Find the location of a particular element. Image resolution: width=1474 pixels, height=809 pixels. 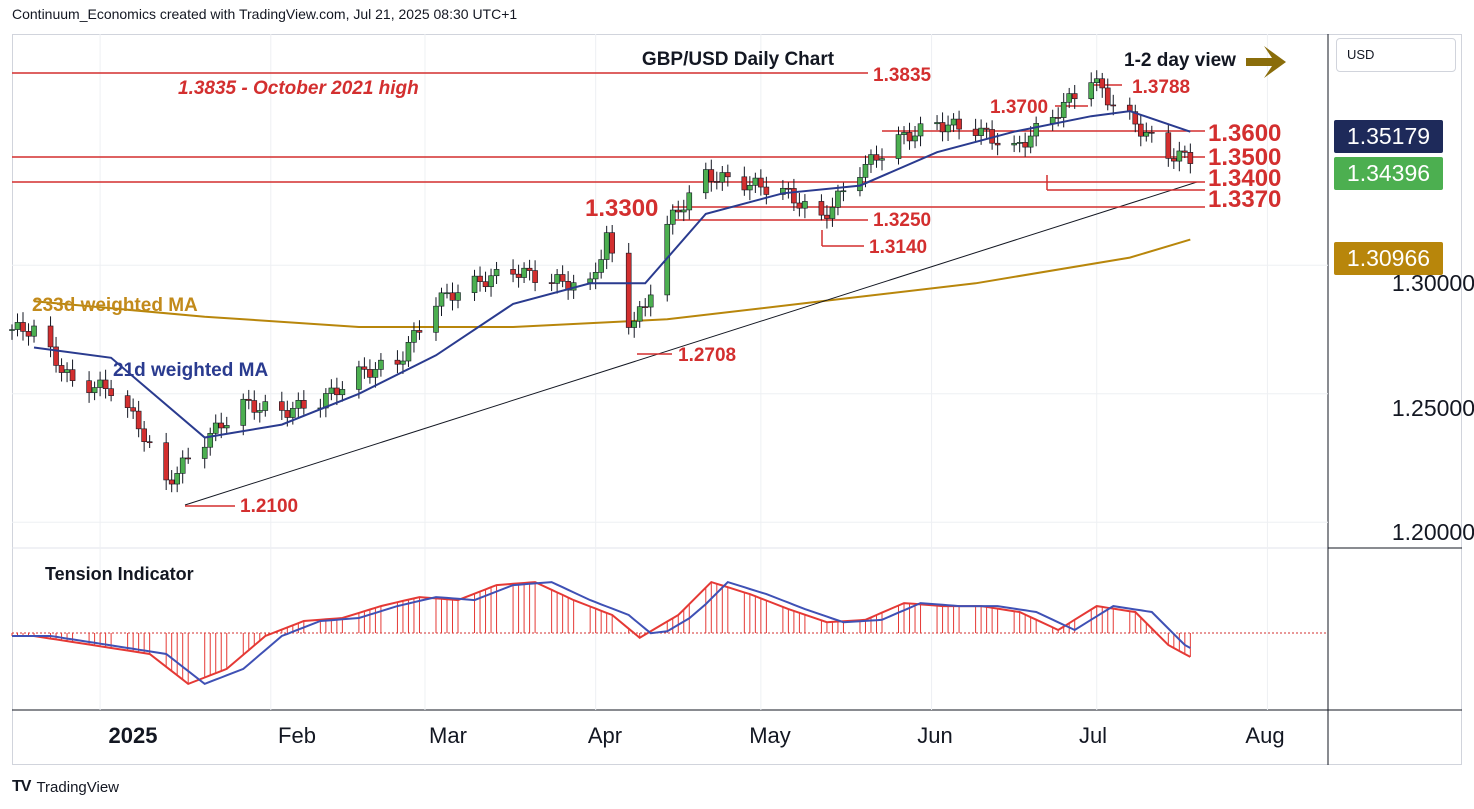

level-label: 1.3788 is located at coordinates (1161, 87).